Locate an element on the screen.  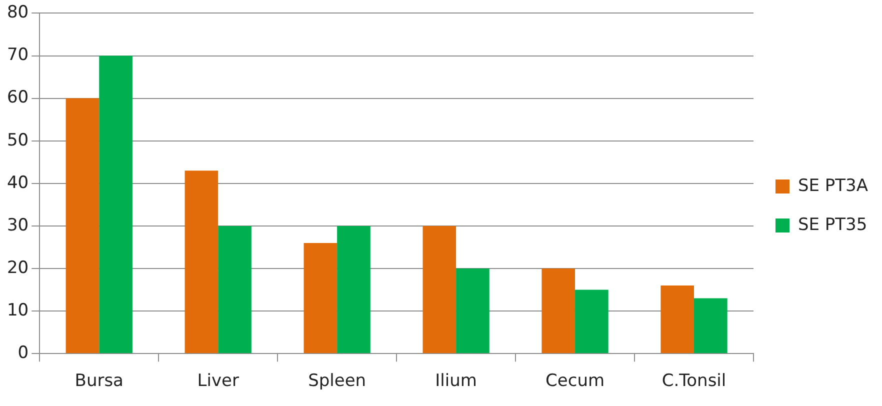
y-tick-label: 20 is located at coordinates (17, 268).